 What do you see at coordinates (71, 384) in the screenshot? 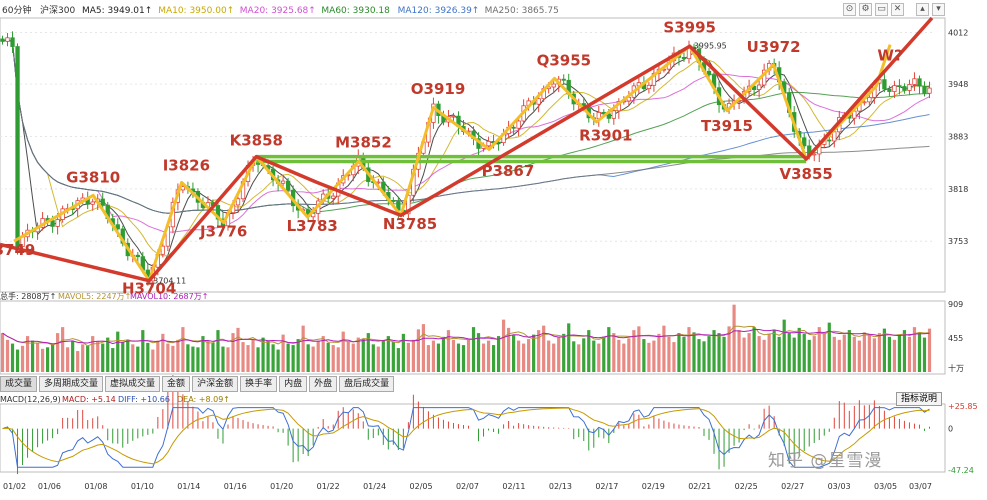
I see `volume-tab: 多周期成交量` at bounding box center [71, 384].